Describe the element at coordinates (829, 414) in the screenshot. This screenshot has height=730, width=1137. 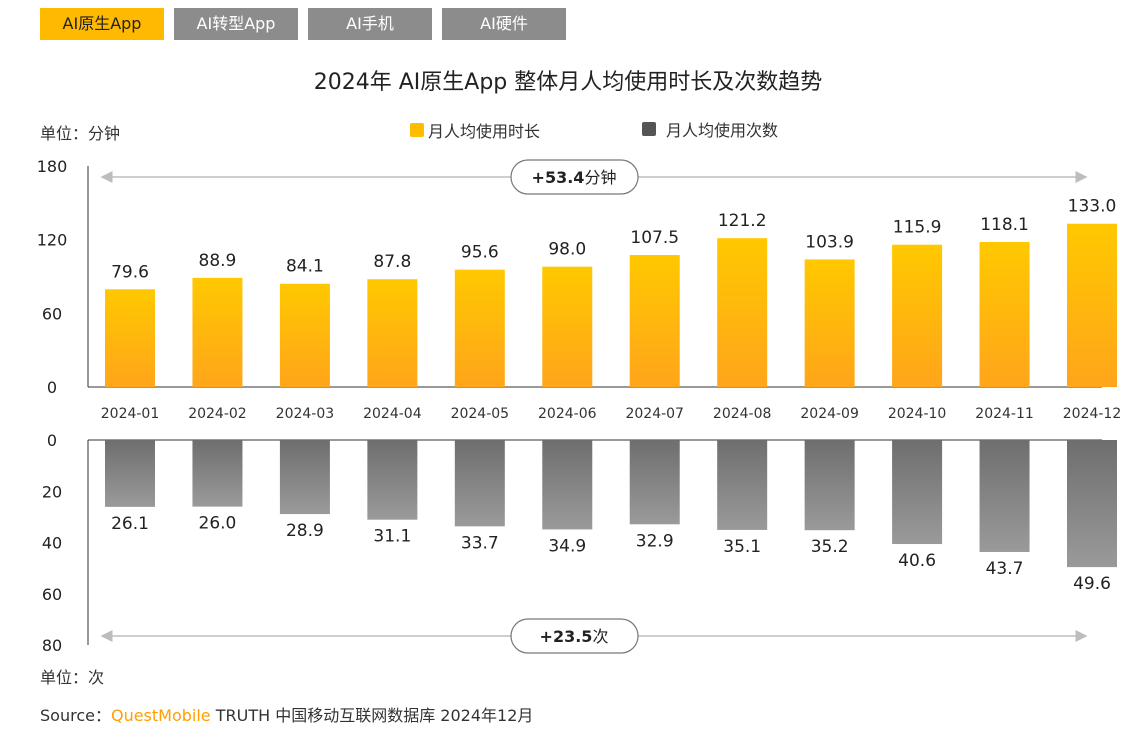
I see `x-tick-label: 2024-09` at that location.